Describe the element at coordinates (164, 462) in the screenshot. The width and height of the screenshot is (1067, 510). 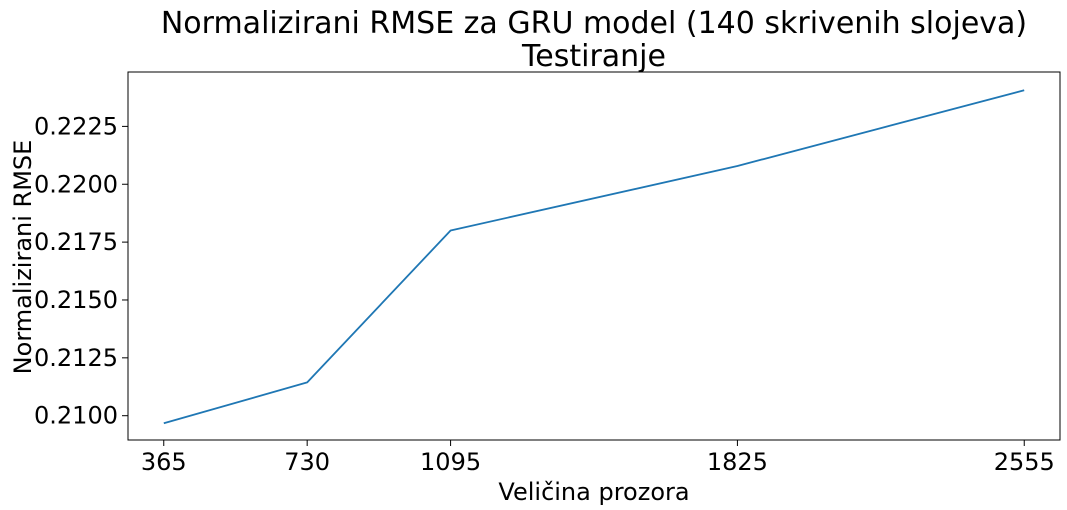
I see `x-tick-label: 365` at that location.